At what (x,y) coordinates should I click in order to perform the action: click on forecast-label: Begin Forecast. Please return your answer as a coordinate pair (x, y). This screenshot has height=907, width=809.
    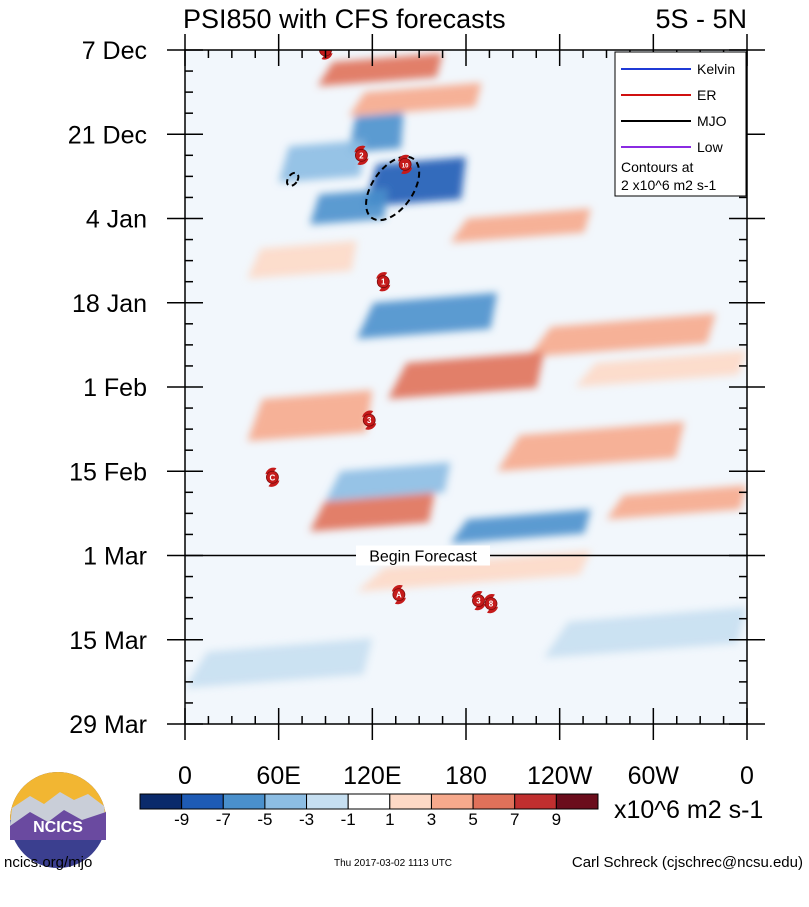
    Looking at the image, I should click on (423, 557).